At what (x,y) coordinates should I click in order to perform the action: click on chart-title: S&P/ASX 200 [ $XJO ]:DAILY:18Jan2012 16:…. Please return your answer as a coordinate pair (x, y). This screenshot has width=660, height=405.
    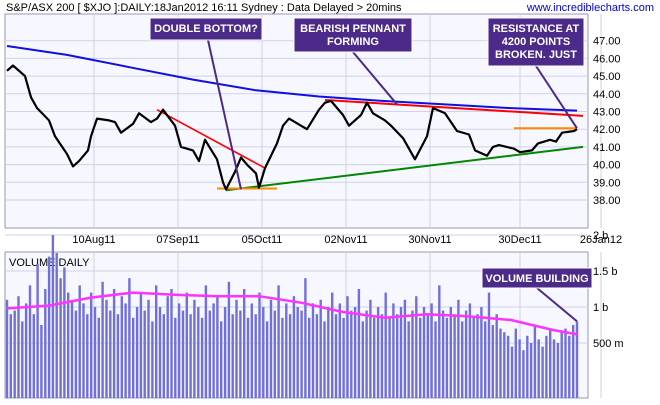
    Looking at the image, I should click on (204, 8).